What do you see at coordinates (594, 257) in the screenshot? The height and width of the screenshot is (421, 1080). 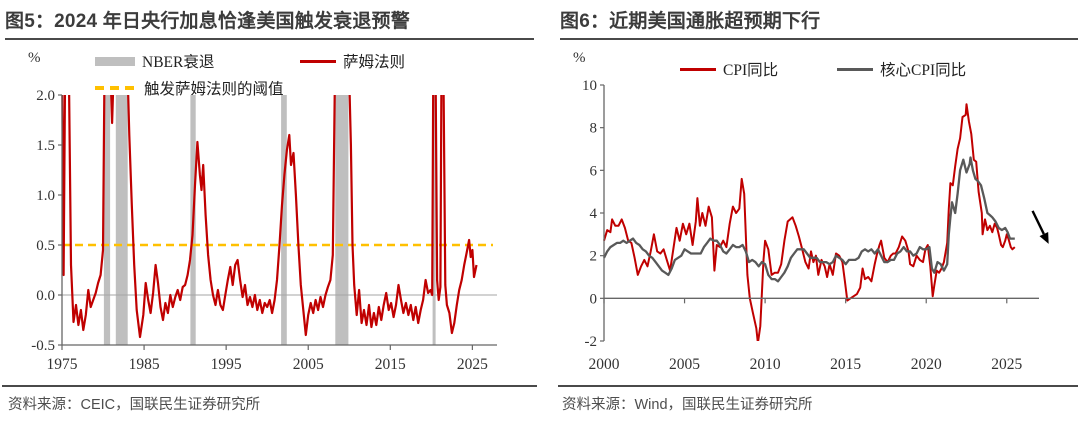 I see `y-tick-label: 2` at bounding box center [594, 257].